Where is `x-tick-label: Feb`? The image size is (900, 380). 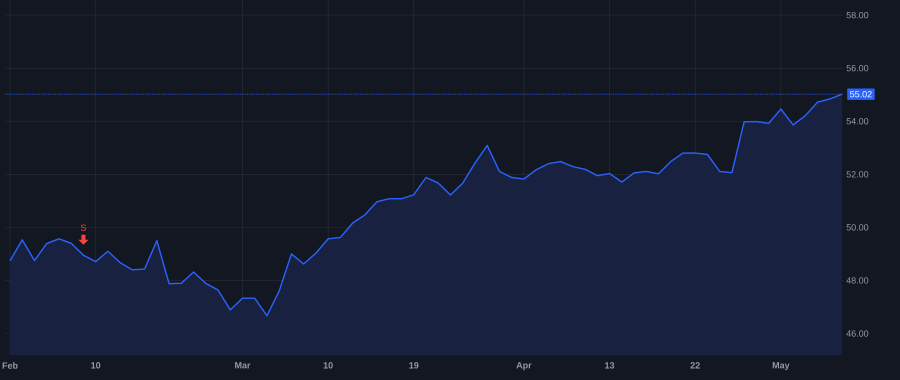
x-tick-label: Feb is located at coordinates (10, 365).